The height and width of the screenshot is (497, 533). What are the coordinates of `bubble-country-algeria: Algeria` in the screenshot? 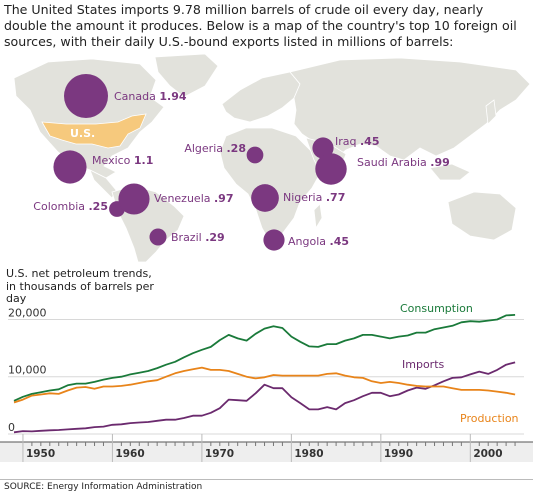 It's located at (205, 148).